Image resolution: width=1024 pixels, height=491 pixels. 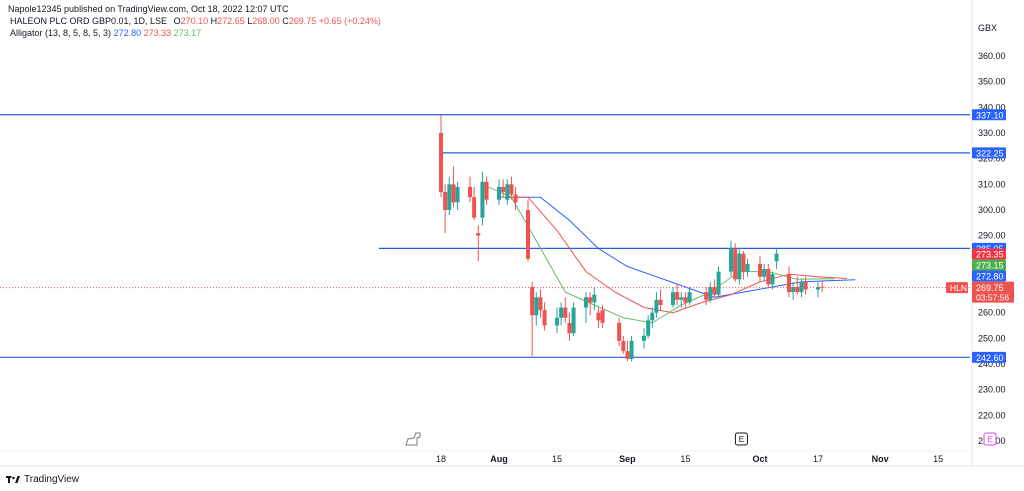 I want to click on y-tick-label: 350.00, so click(x=992, y=82).